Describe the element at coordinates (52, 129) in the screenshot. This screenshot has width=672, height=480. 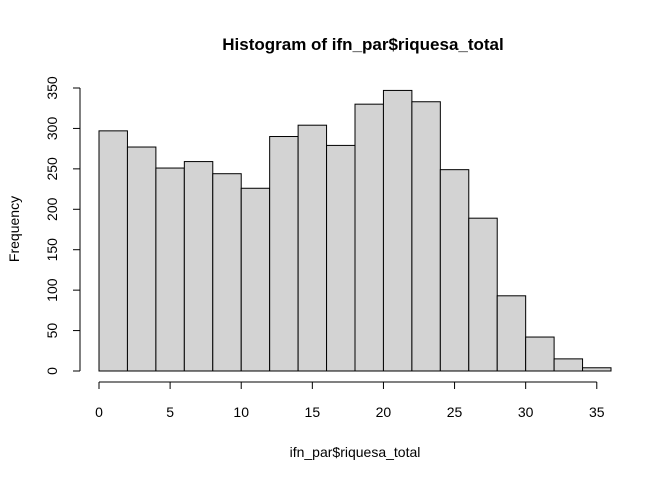
I see `y-tick-label: 300` at that location.